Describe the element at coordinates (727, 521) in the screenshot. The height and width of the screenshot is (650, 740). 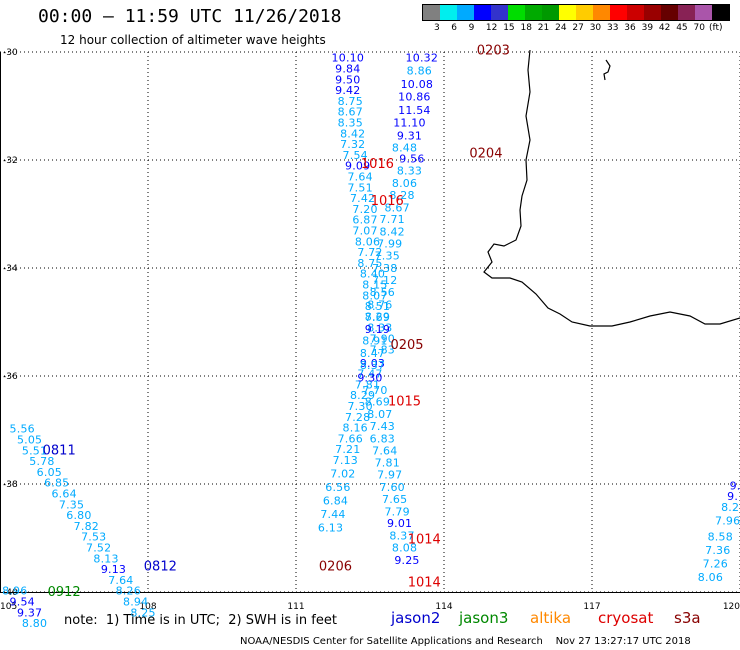
I see `wave-height-point: 7.96` at that location.